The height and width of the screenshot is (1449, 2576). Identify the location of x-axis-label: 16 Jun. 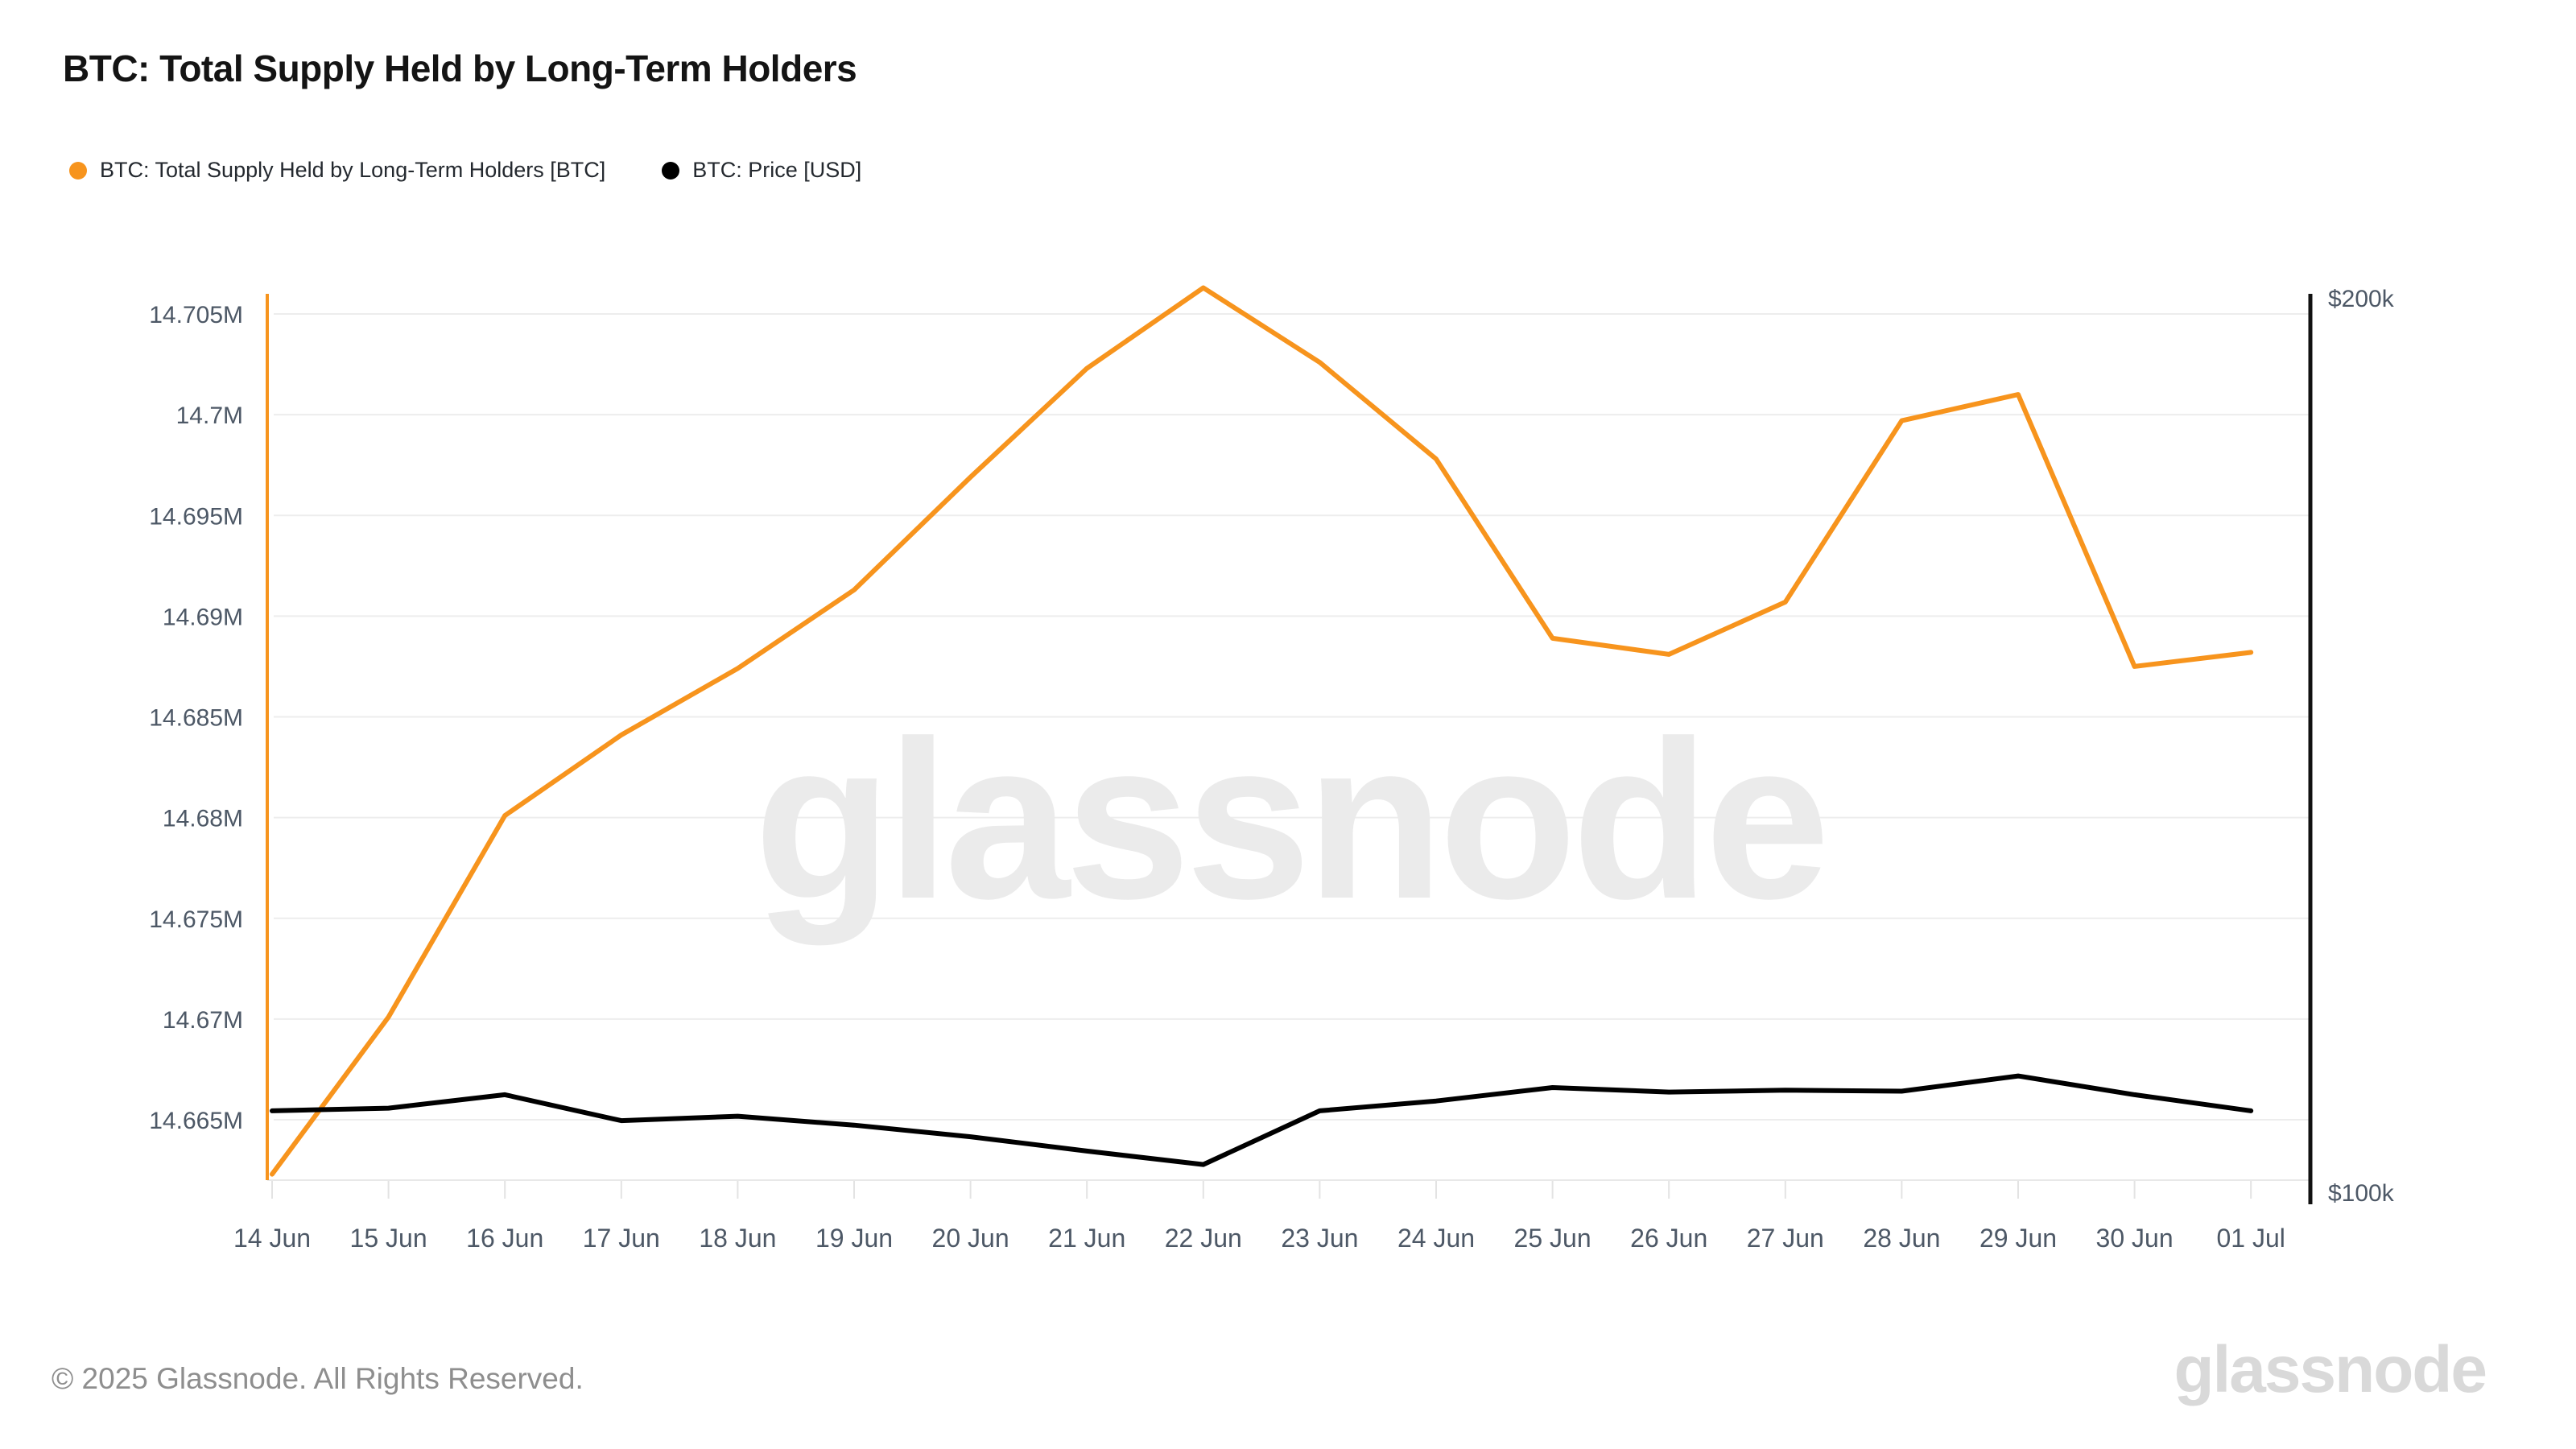
(504, 1238).